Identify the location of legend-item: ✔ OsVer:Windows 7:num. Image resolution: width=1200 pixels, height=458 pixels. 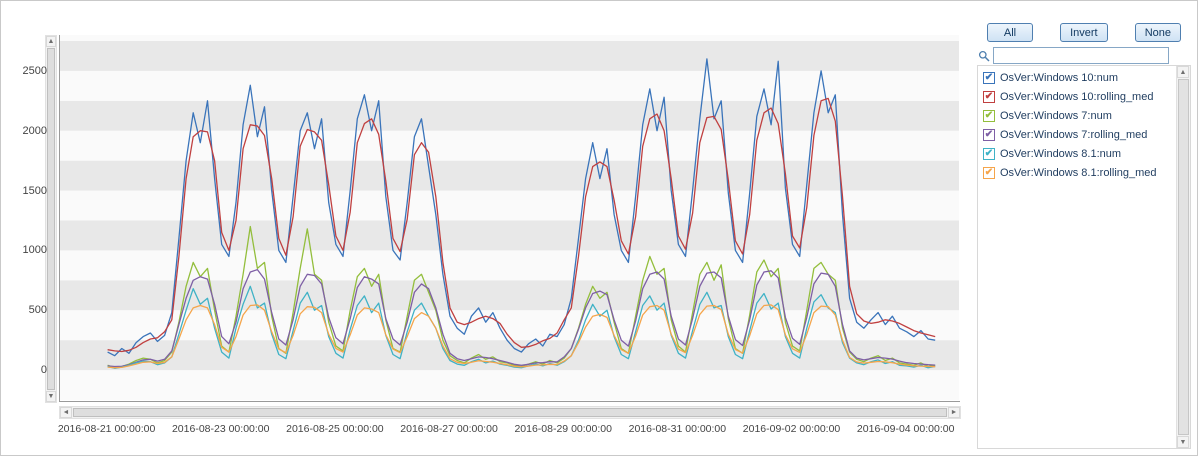
(1076, 115).